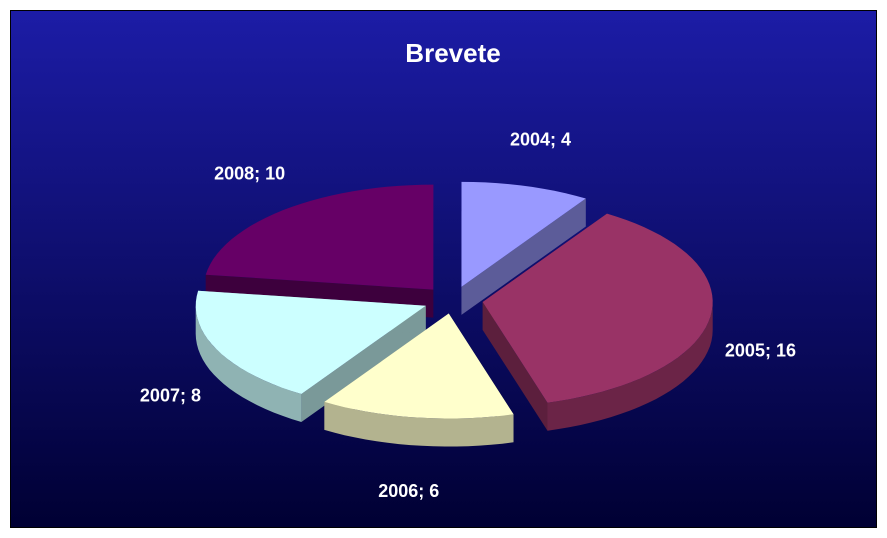  Describe the element at coordinates (170, 396) in the screenshot. I see `data-label: 2007; 8` at that location.